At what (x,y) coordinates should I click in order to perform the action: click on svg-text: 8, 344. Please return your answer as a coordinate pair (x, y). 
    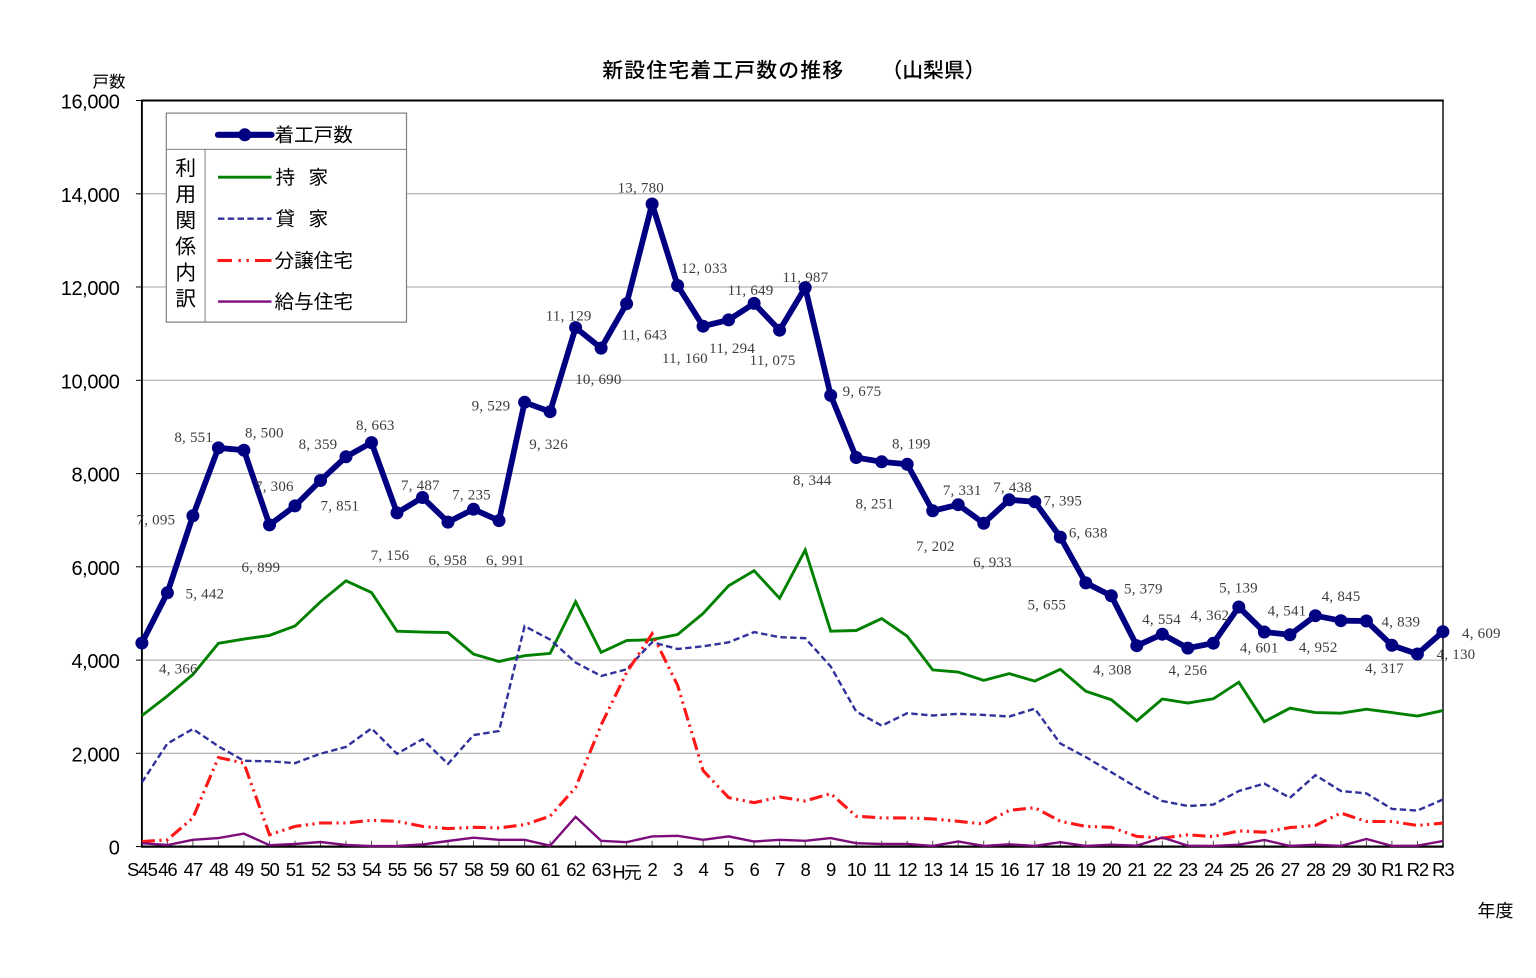
    Looking at the image, I should click on (812, 481).